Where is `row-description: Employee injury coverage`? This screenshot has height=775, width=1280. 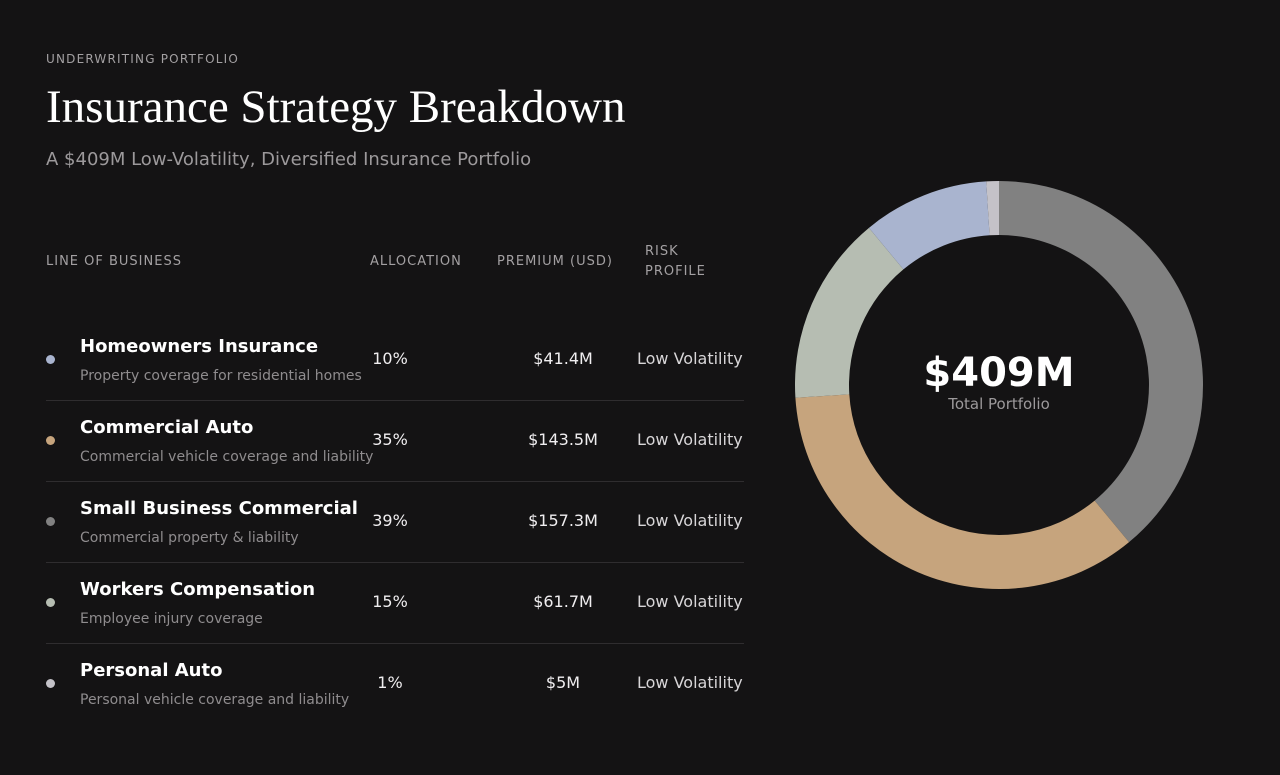 row-description: Employee injury coverage is located at coordinates (171, 619).